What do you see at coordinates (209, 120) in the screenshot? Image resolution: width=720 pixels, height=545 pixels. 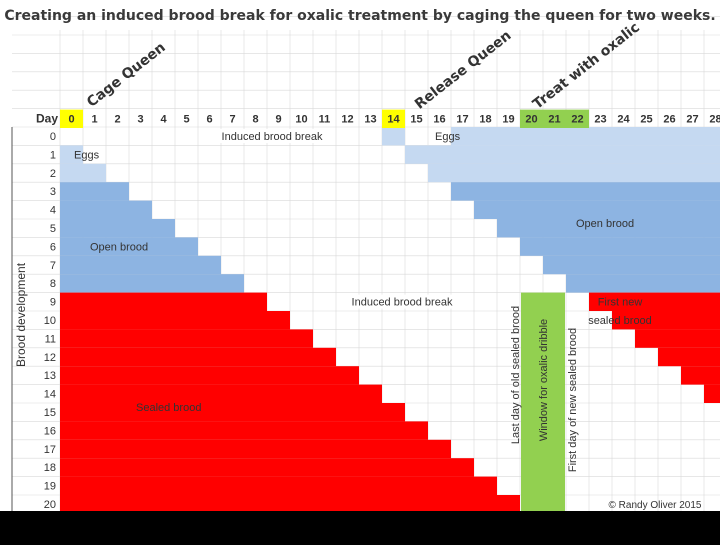 I see `day-tick-label: 6` at bounding box center [209, 120].